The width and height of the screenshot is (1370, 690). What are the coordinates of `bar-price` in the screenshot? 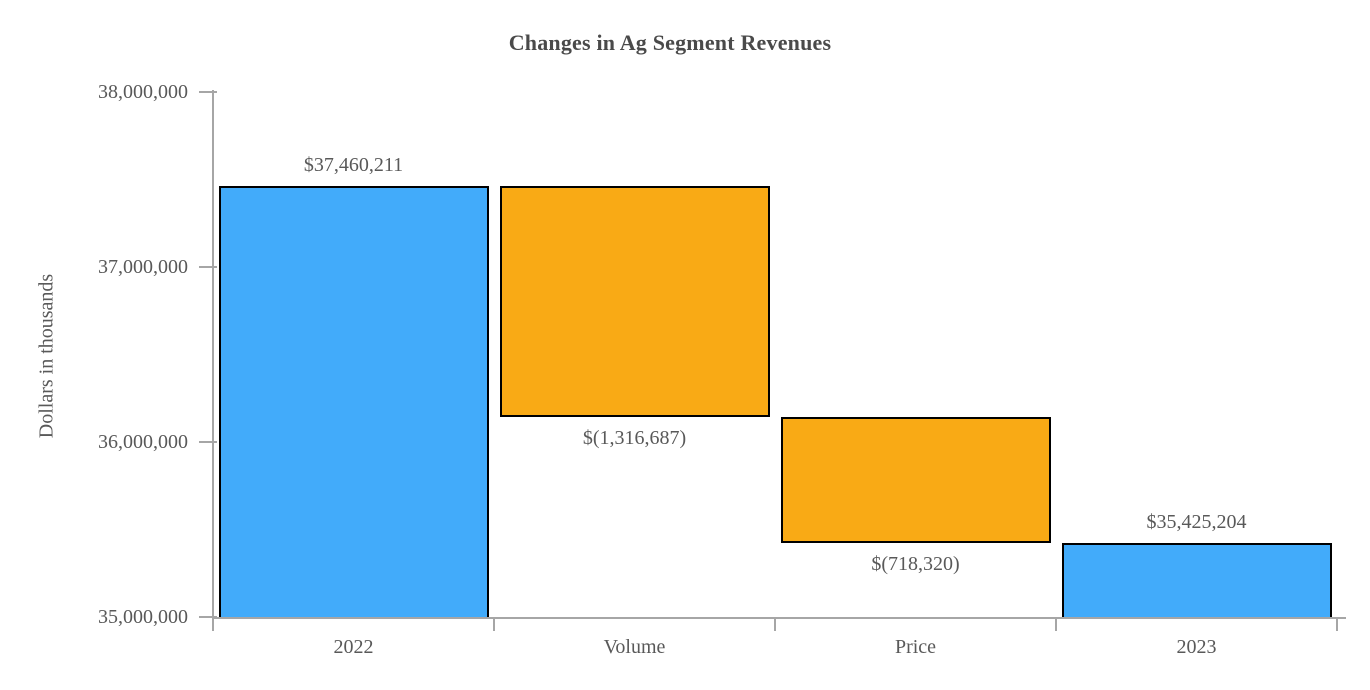 It's located at (915, 479).